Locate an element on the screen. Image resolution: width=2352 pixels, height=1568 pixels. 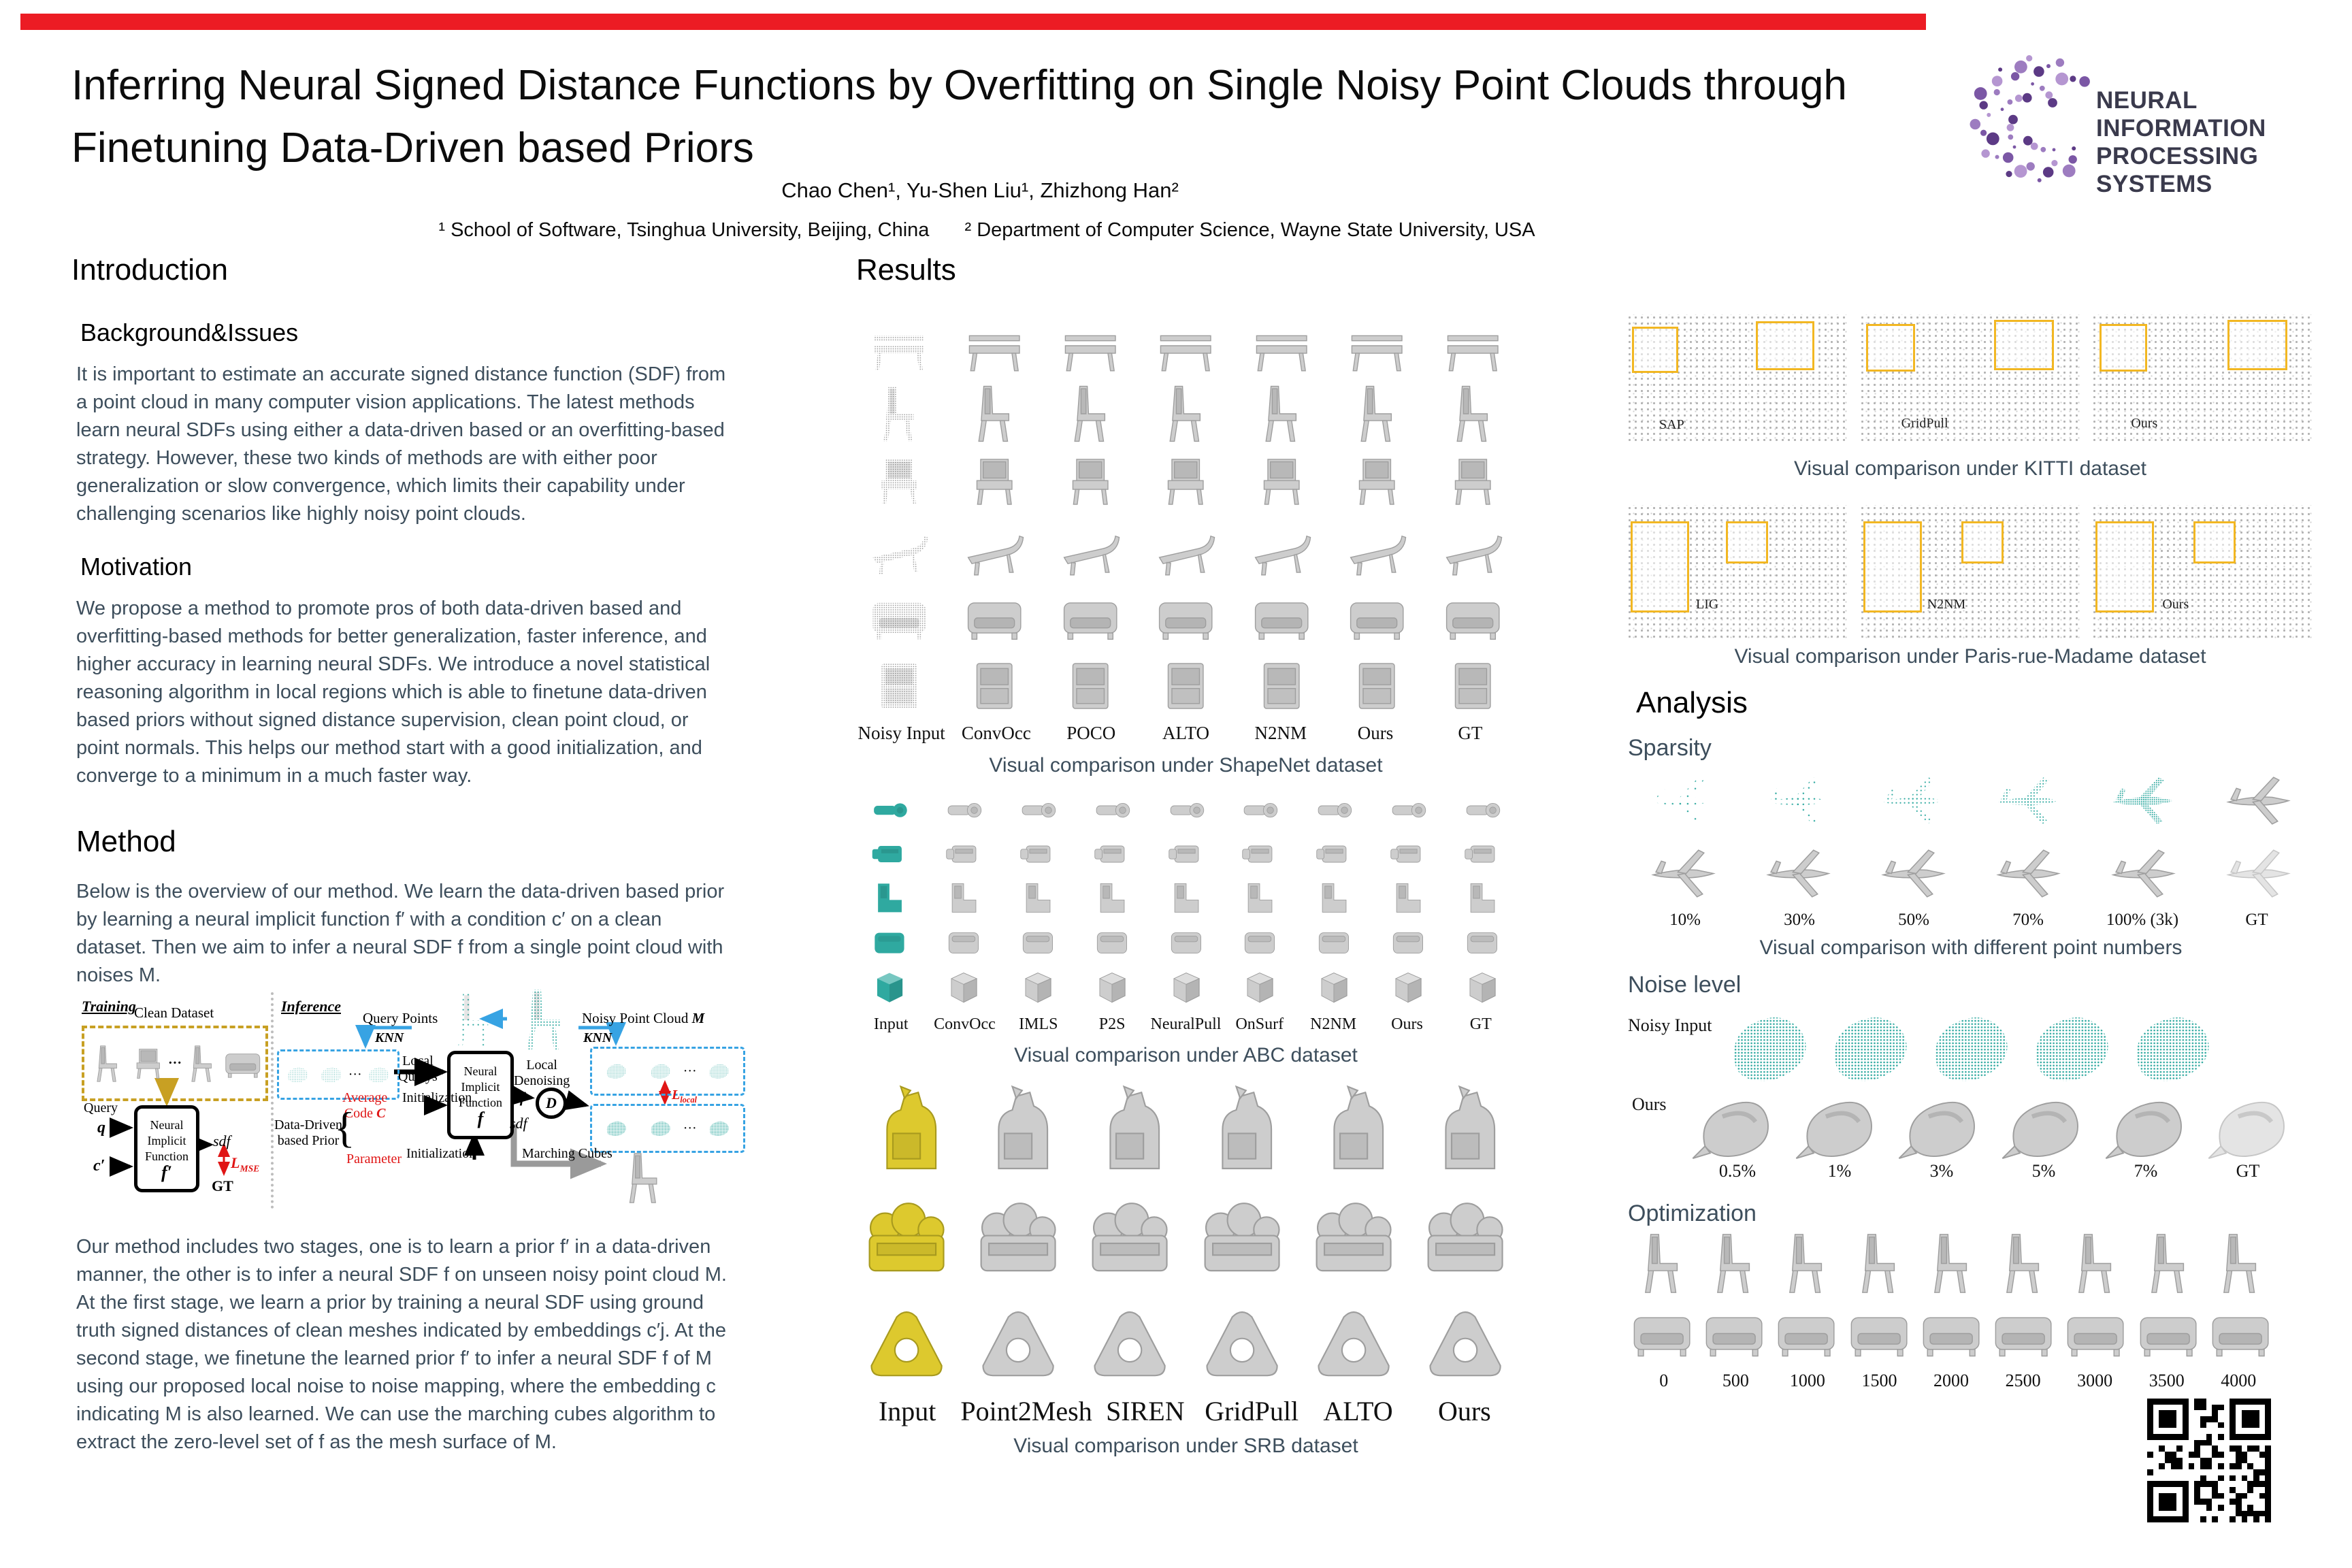
srb-caption: Visual comparison under SRB dataset is located at coordinates (1185, 1446).